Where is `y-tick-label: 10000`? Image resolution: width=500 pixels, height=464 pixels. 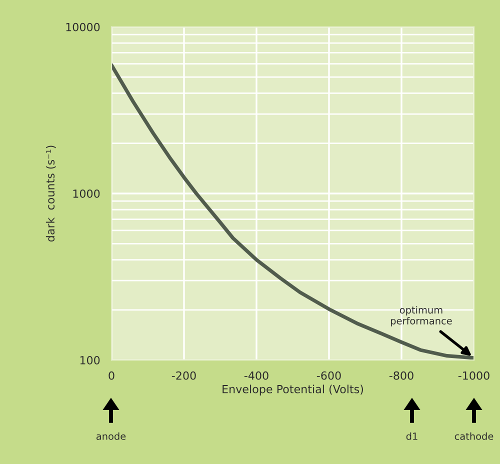
y-tick-label: 10000 is located at coordinates (83, 27).